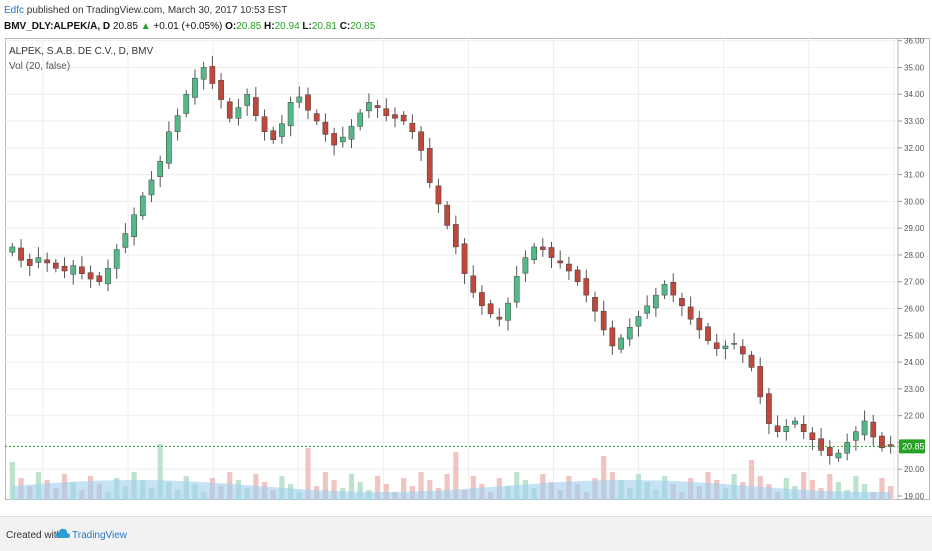  I want to click on high-value: 20.94, so click(287, 26).